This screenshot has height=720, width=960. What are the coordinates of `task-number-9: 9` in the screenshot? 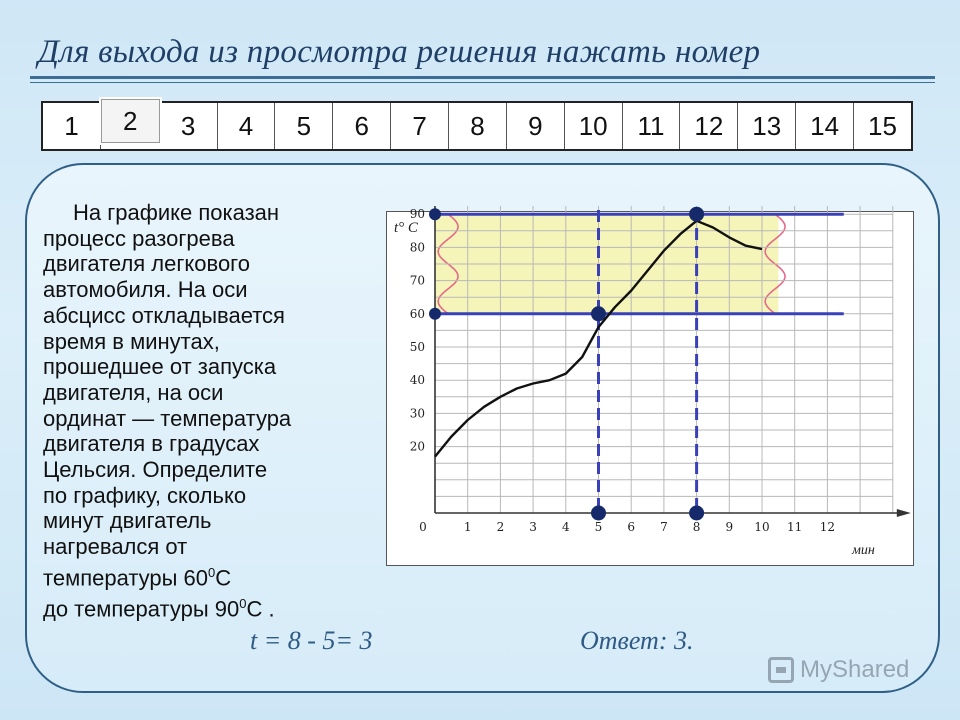 It's located at (536, 126).